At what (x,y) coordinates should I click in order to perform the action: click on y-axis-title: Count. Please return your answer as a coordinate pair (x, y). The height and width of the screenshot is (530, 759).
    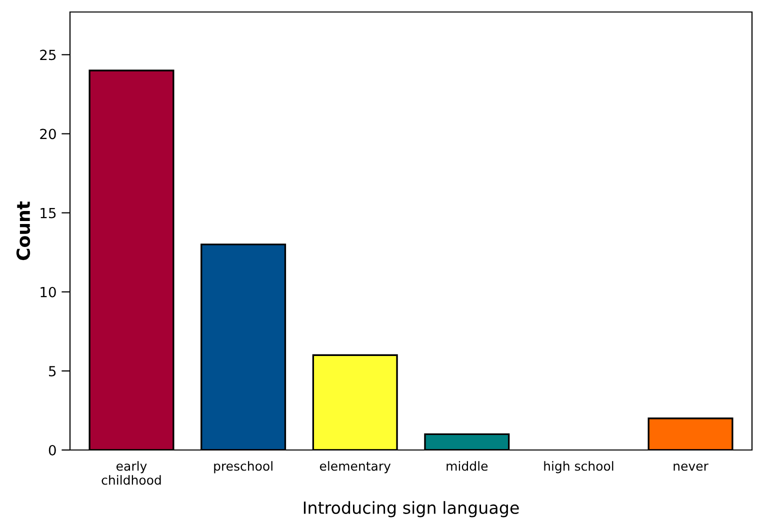
    Looking at the image, I should click on (23, 230).